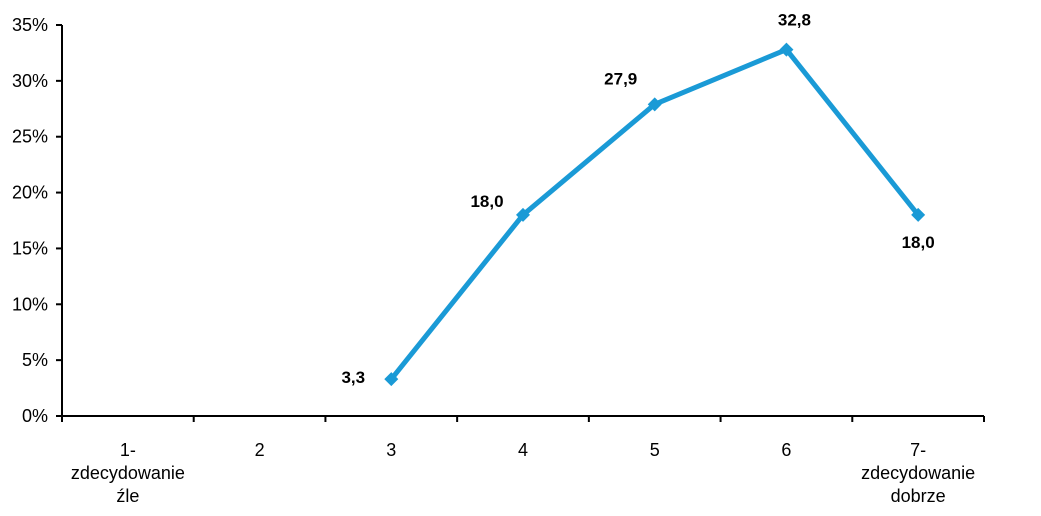 The image size is (1041, 516). Describe the element at coordinates (918, 496) in the screenshot. I see `x-tick-label-line: dobrze` at that location.